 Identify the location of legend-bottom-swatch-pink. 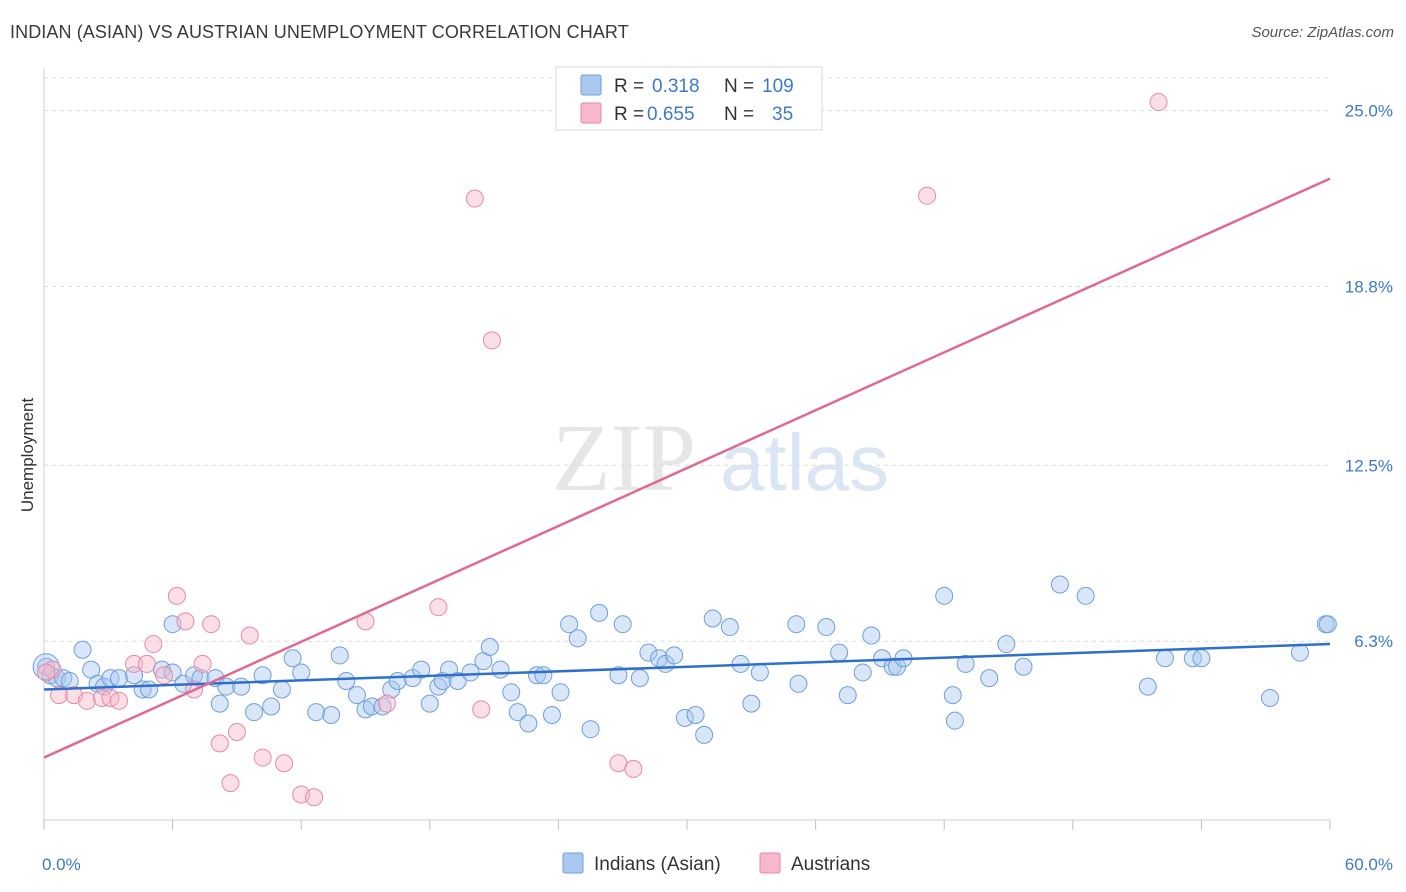
(770, 863).